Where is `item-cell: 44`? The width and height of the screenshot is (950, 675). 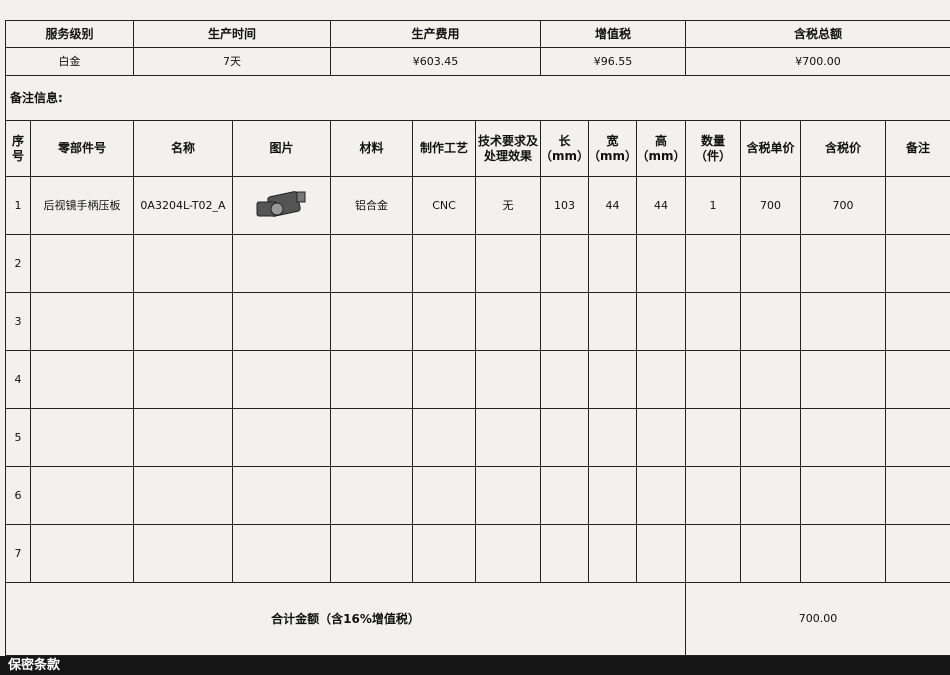
item-cell: 44 is located at coordinates (661, 205).